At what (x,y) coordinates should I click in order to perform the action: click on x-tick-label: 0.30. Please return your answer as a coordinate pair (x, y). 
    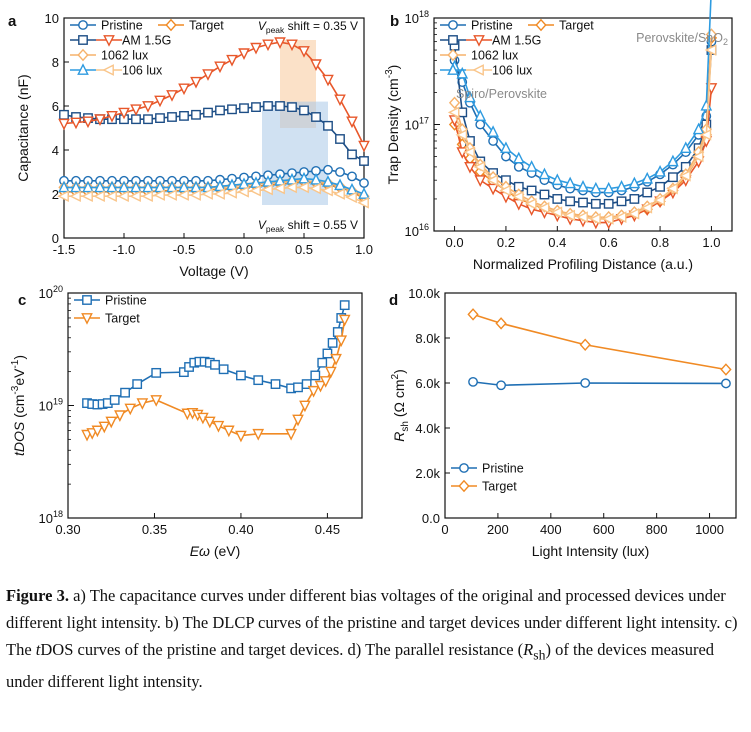
    Looking at the image, I should click on (67, 529).